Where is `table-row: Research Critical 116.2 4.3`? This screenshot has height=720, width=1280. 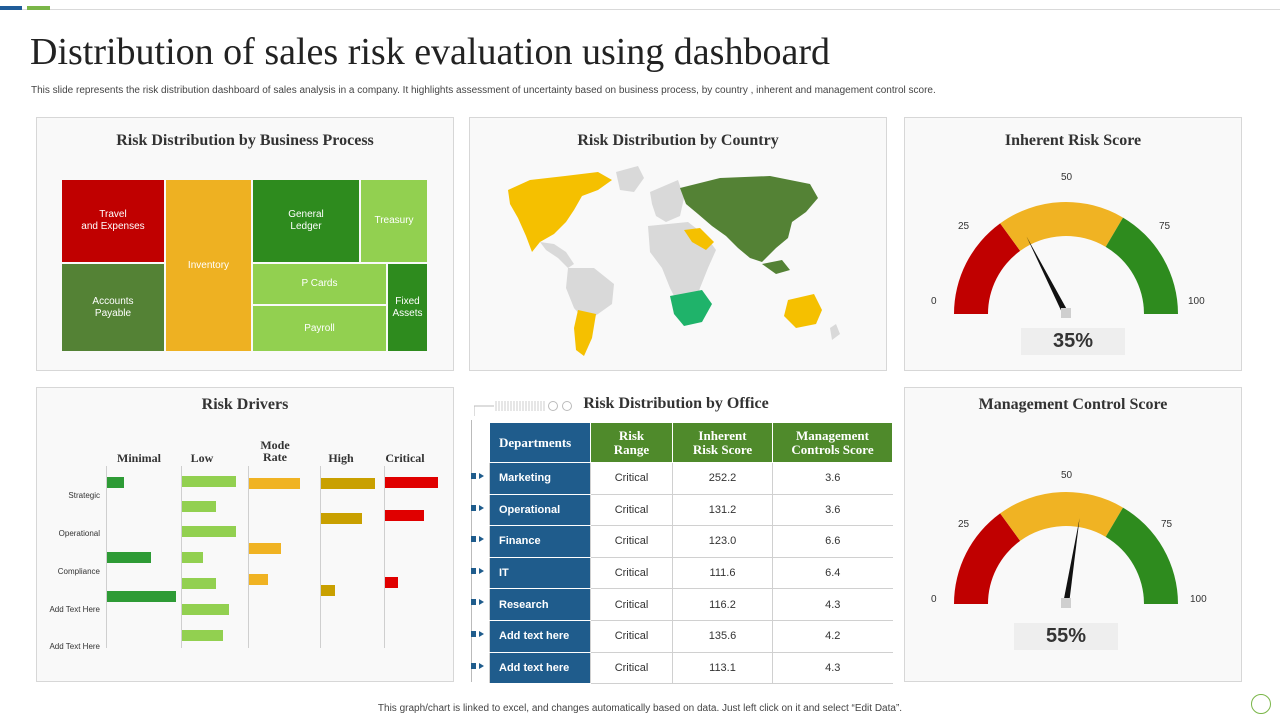
table-row: Research Critical 116.2 4.3 is located at coordinates (691, 604).